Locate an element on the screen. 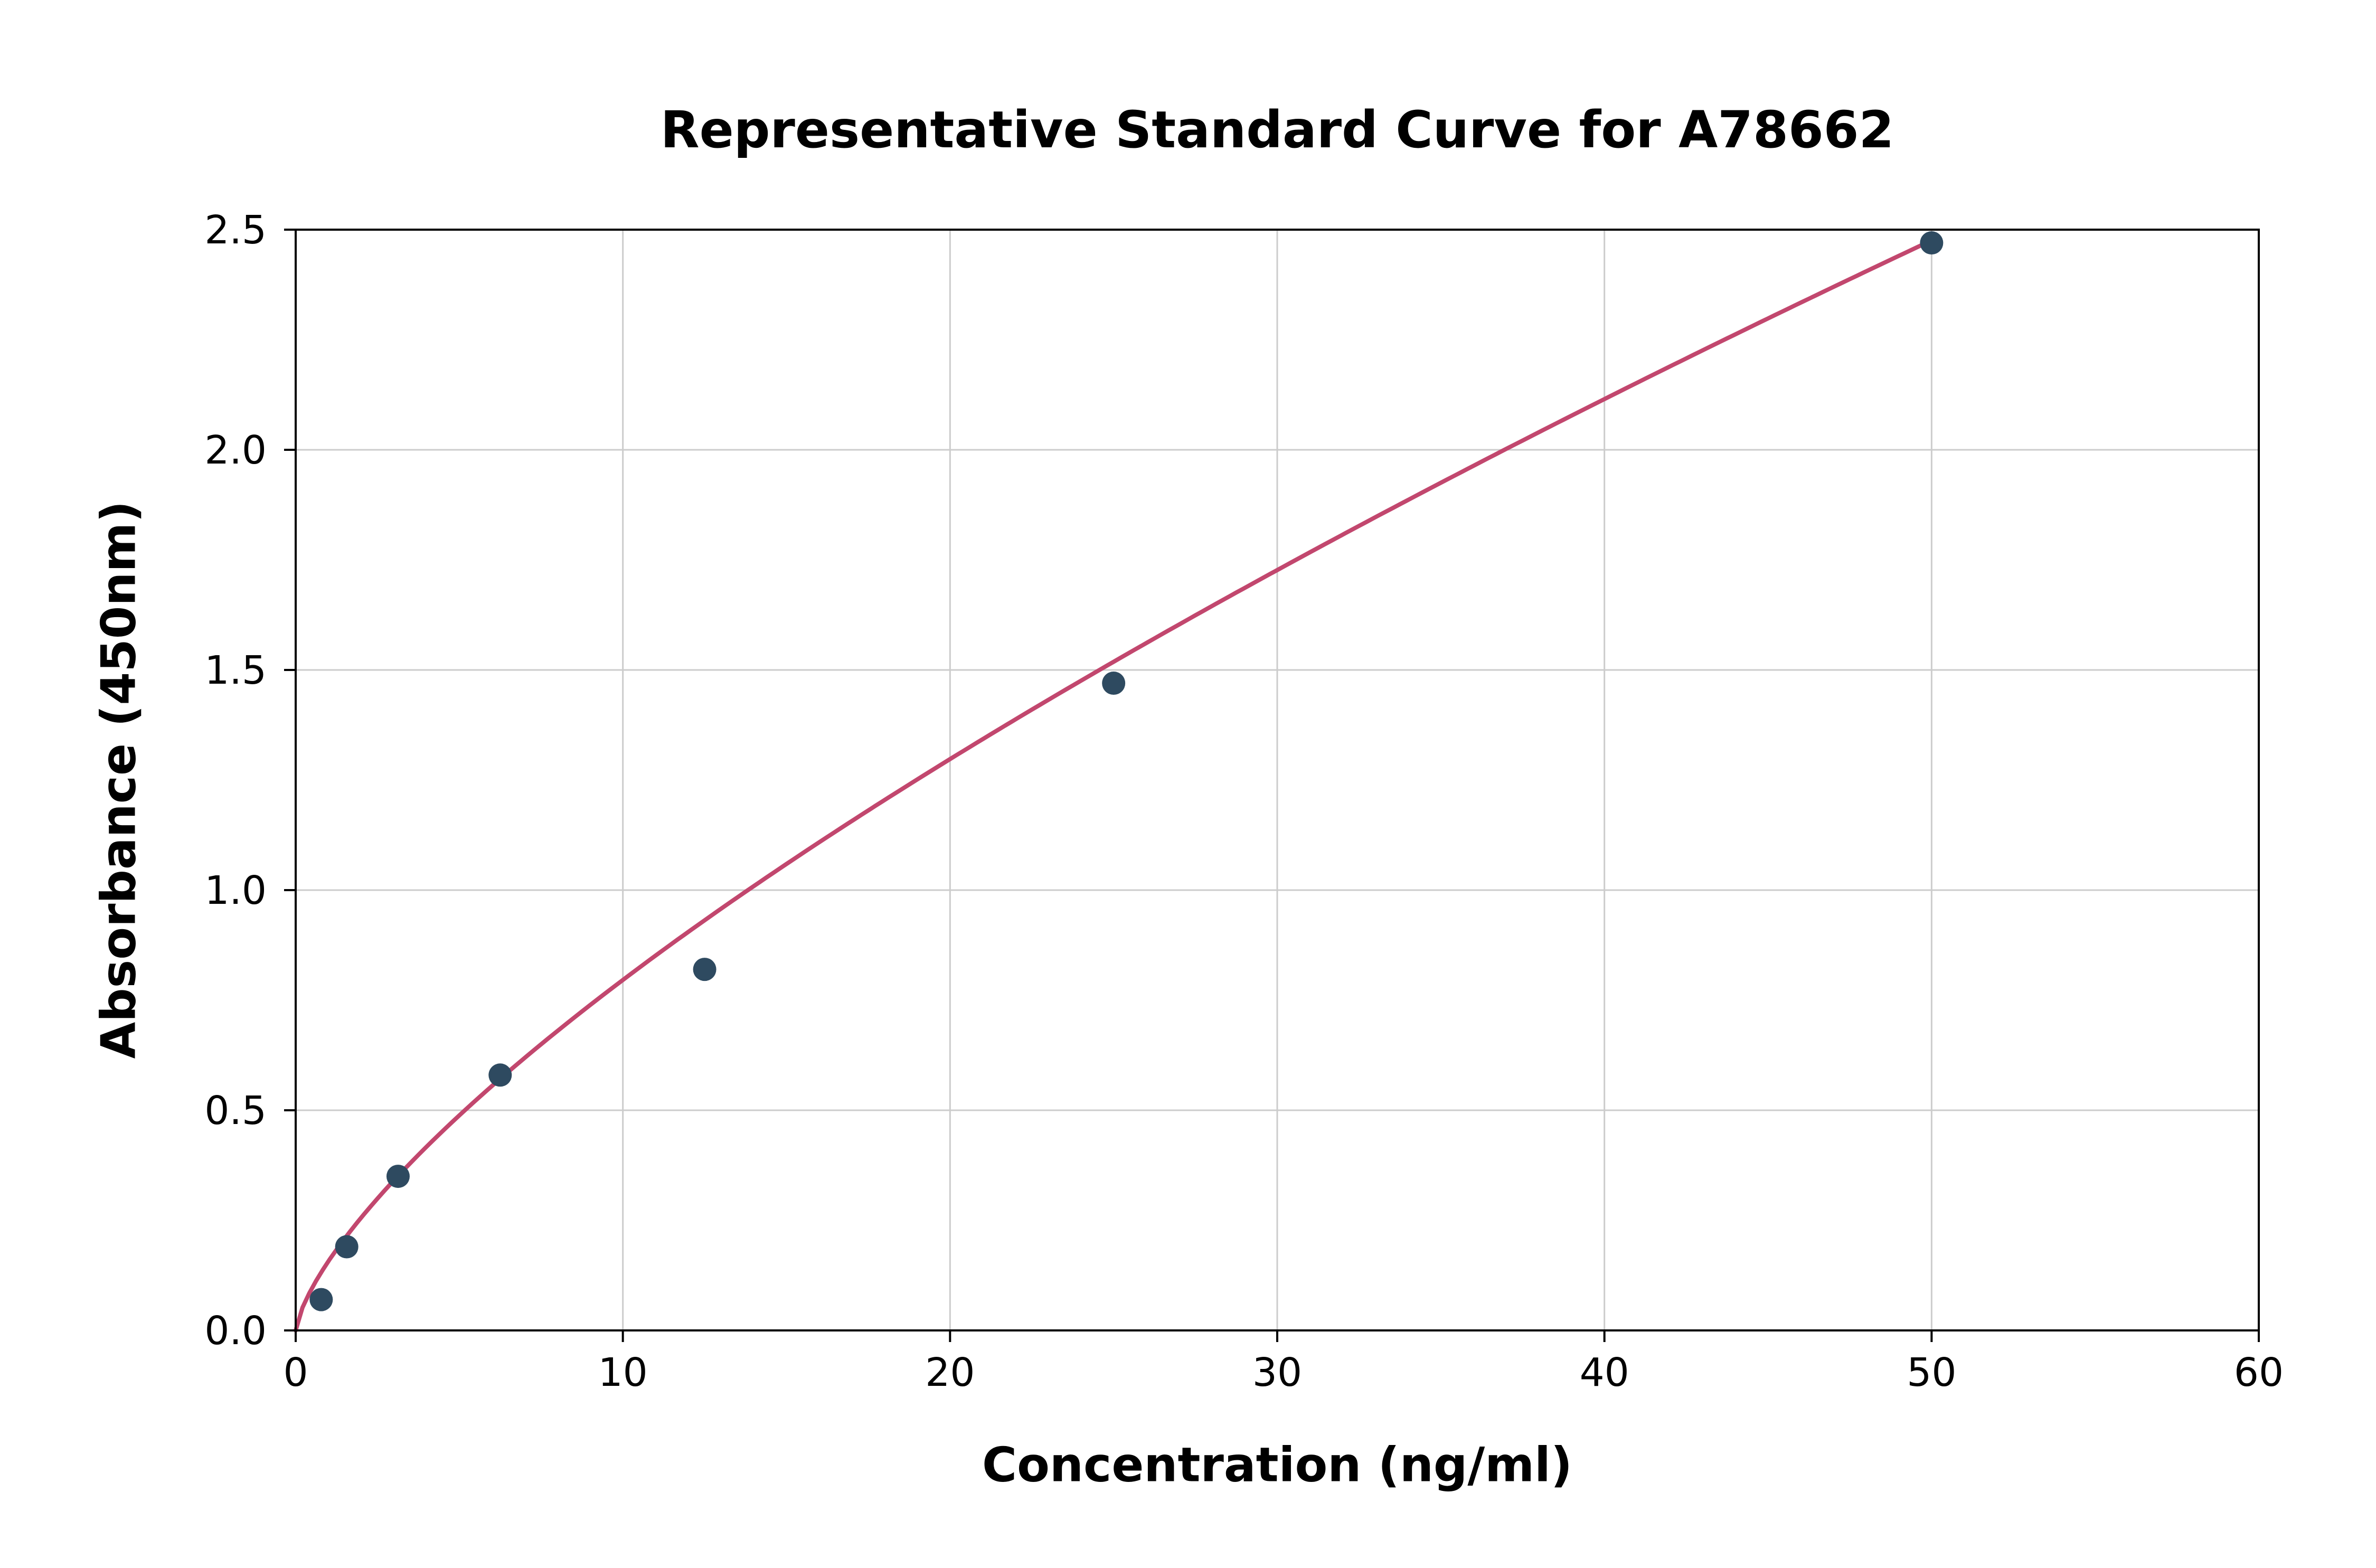  x-axis-label: Concentration (ng/ml) is located at coordinates (1277, 1465).